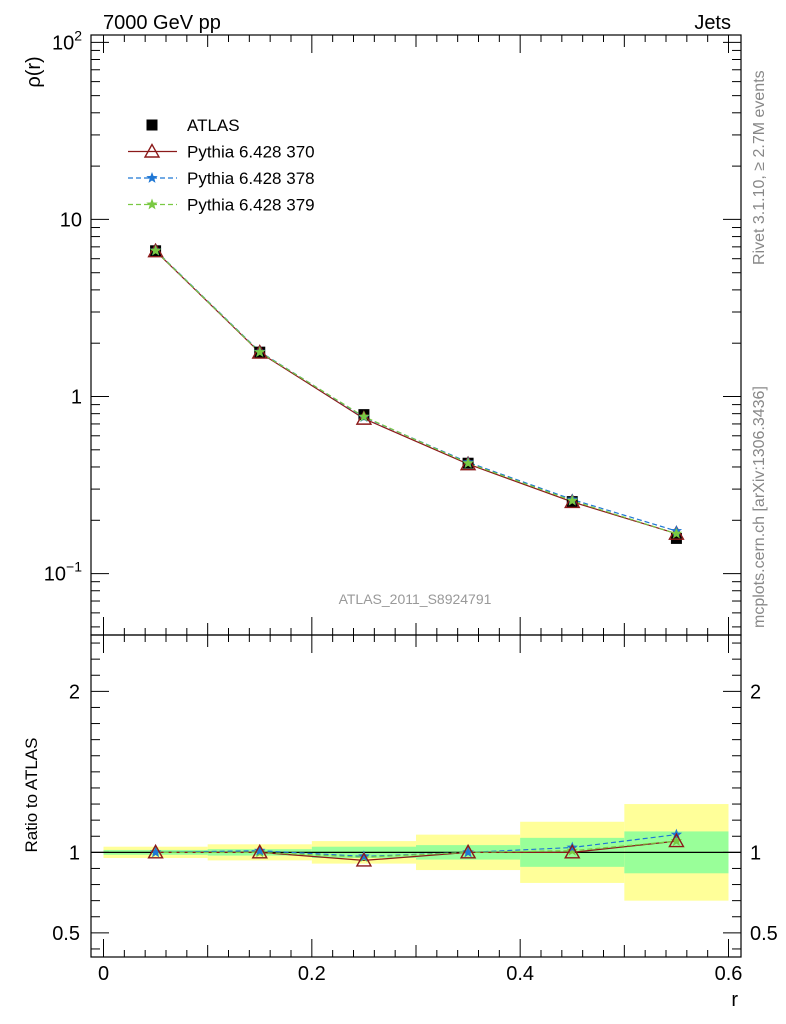  I want to click on x-axis-label: r, so click(734, 1000).